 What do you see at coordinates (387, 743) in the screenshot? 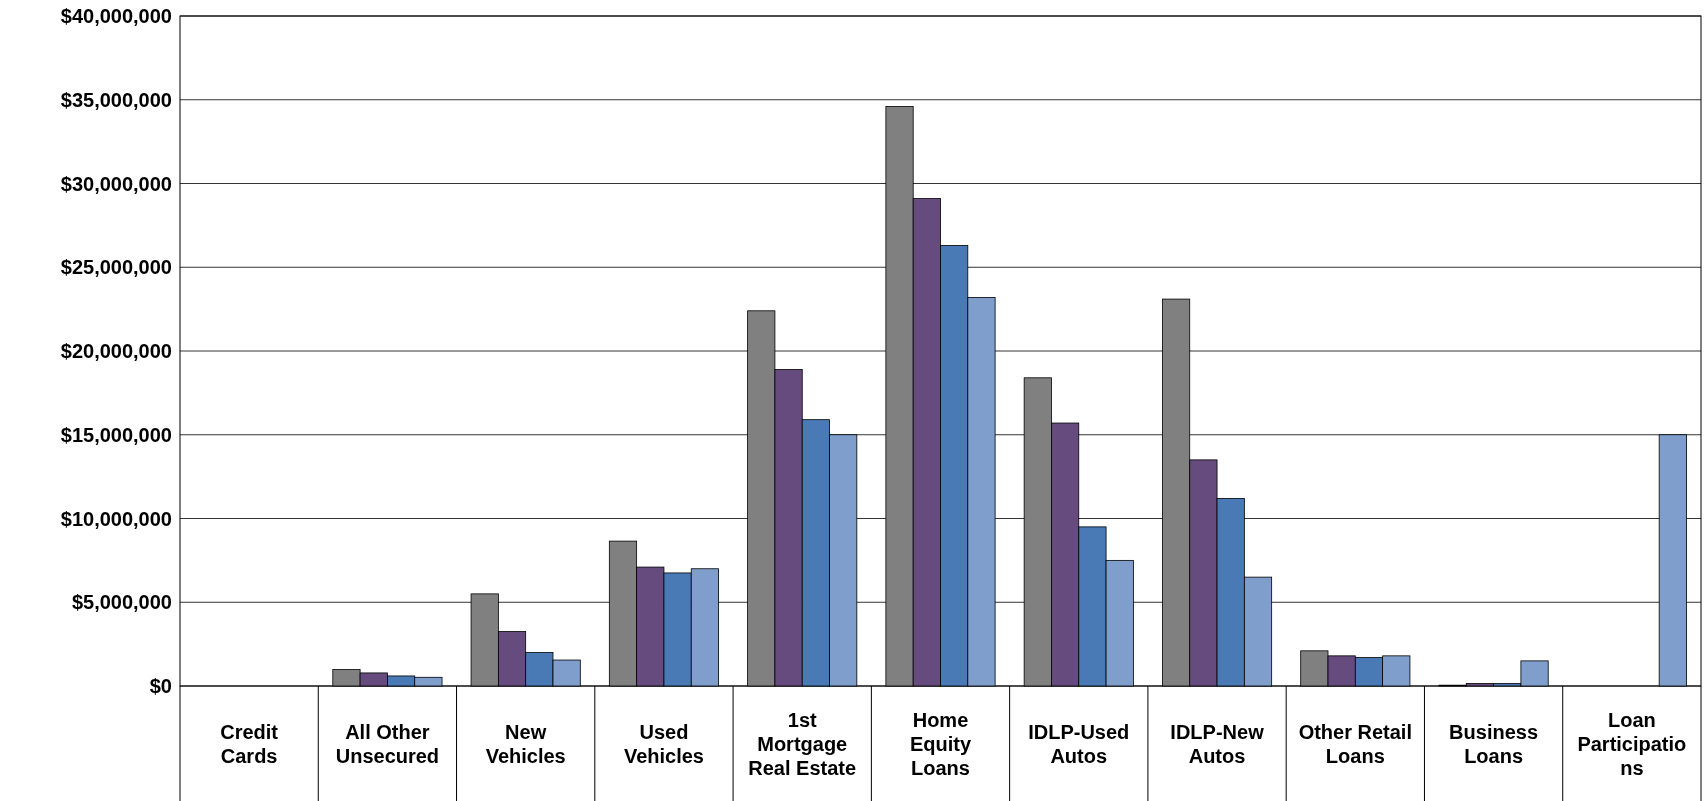
I see `x-tick-label: All Other Unsecured` at bounding box center [387, 743].